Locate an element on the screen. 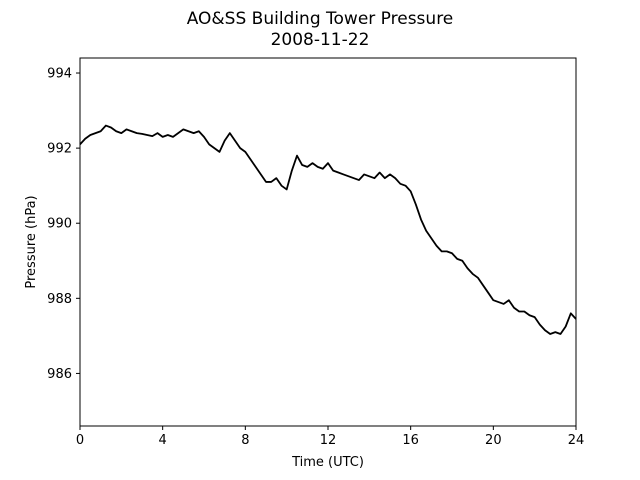 This screenshot has width=640, height=480. y-tick-label: 986 is located at coordinates (59, 374).